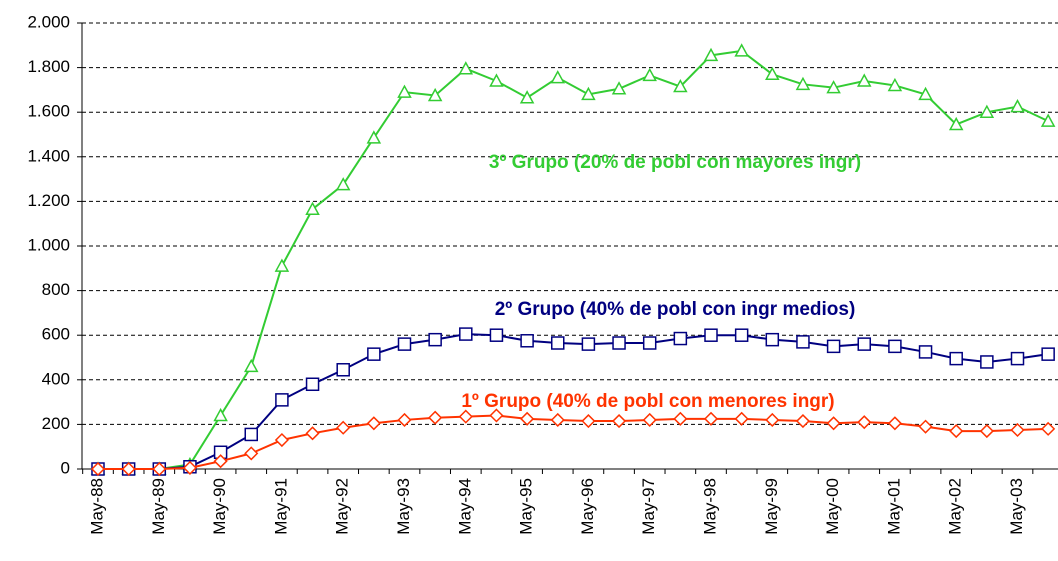 This screenshot has width=1058, height=561. I want to click on y-tick-label: 1.200, so click(48, 200).